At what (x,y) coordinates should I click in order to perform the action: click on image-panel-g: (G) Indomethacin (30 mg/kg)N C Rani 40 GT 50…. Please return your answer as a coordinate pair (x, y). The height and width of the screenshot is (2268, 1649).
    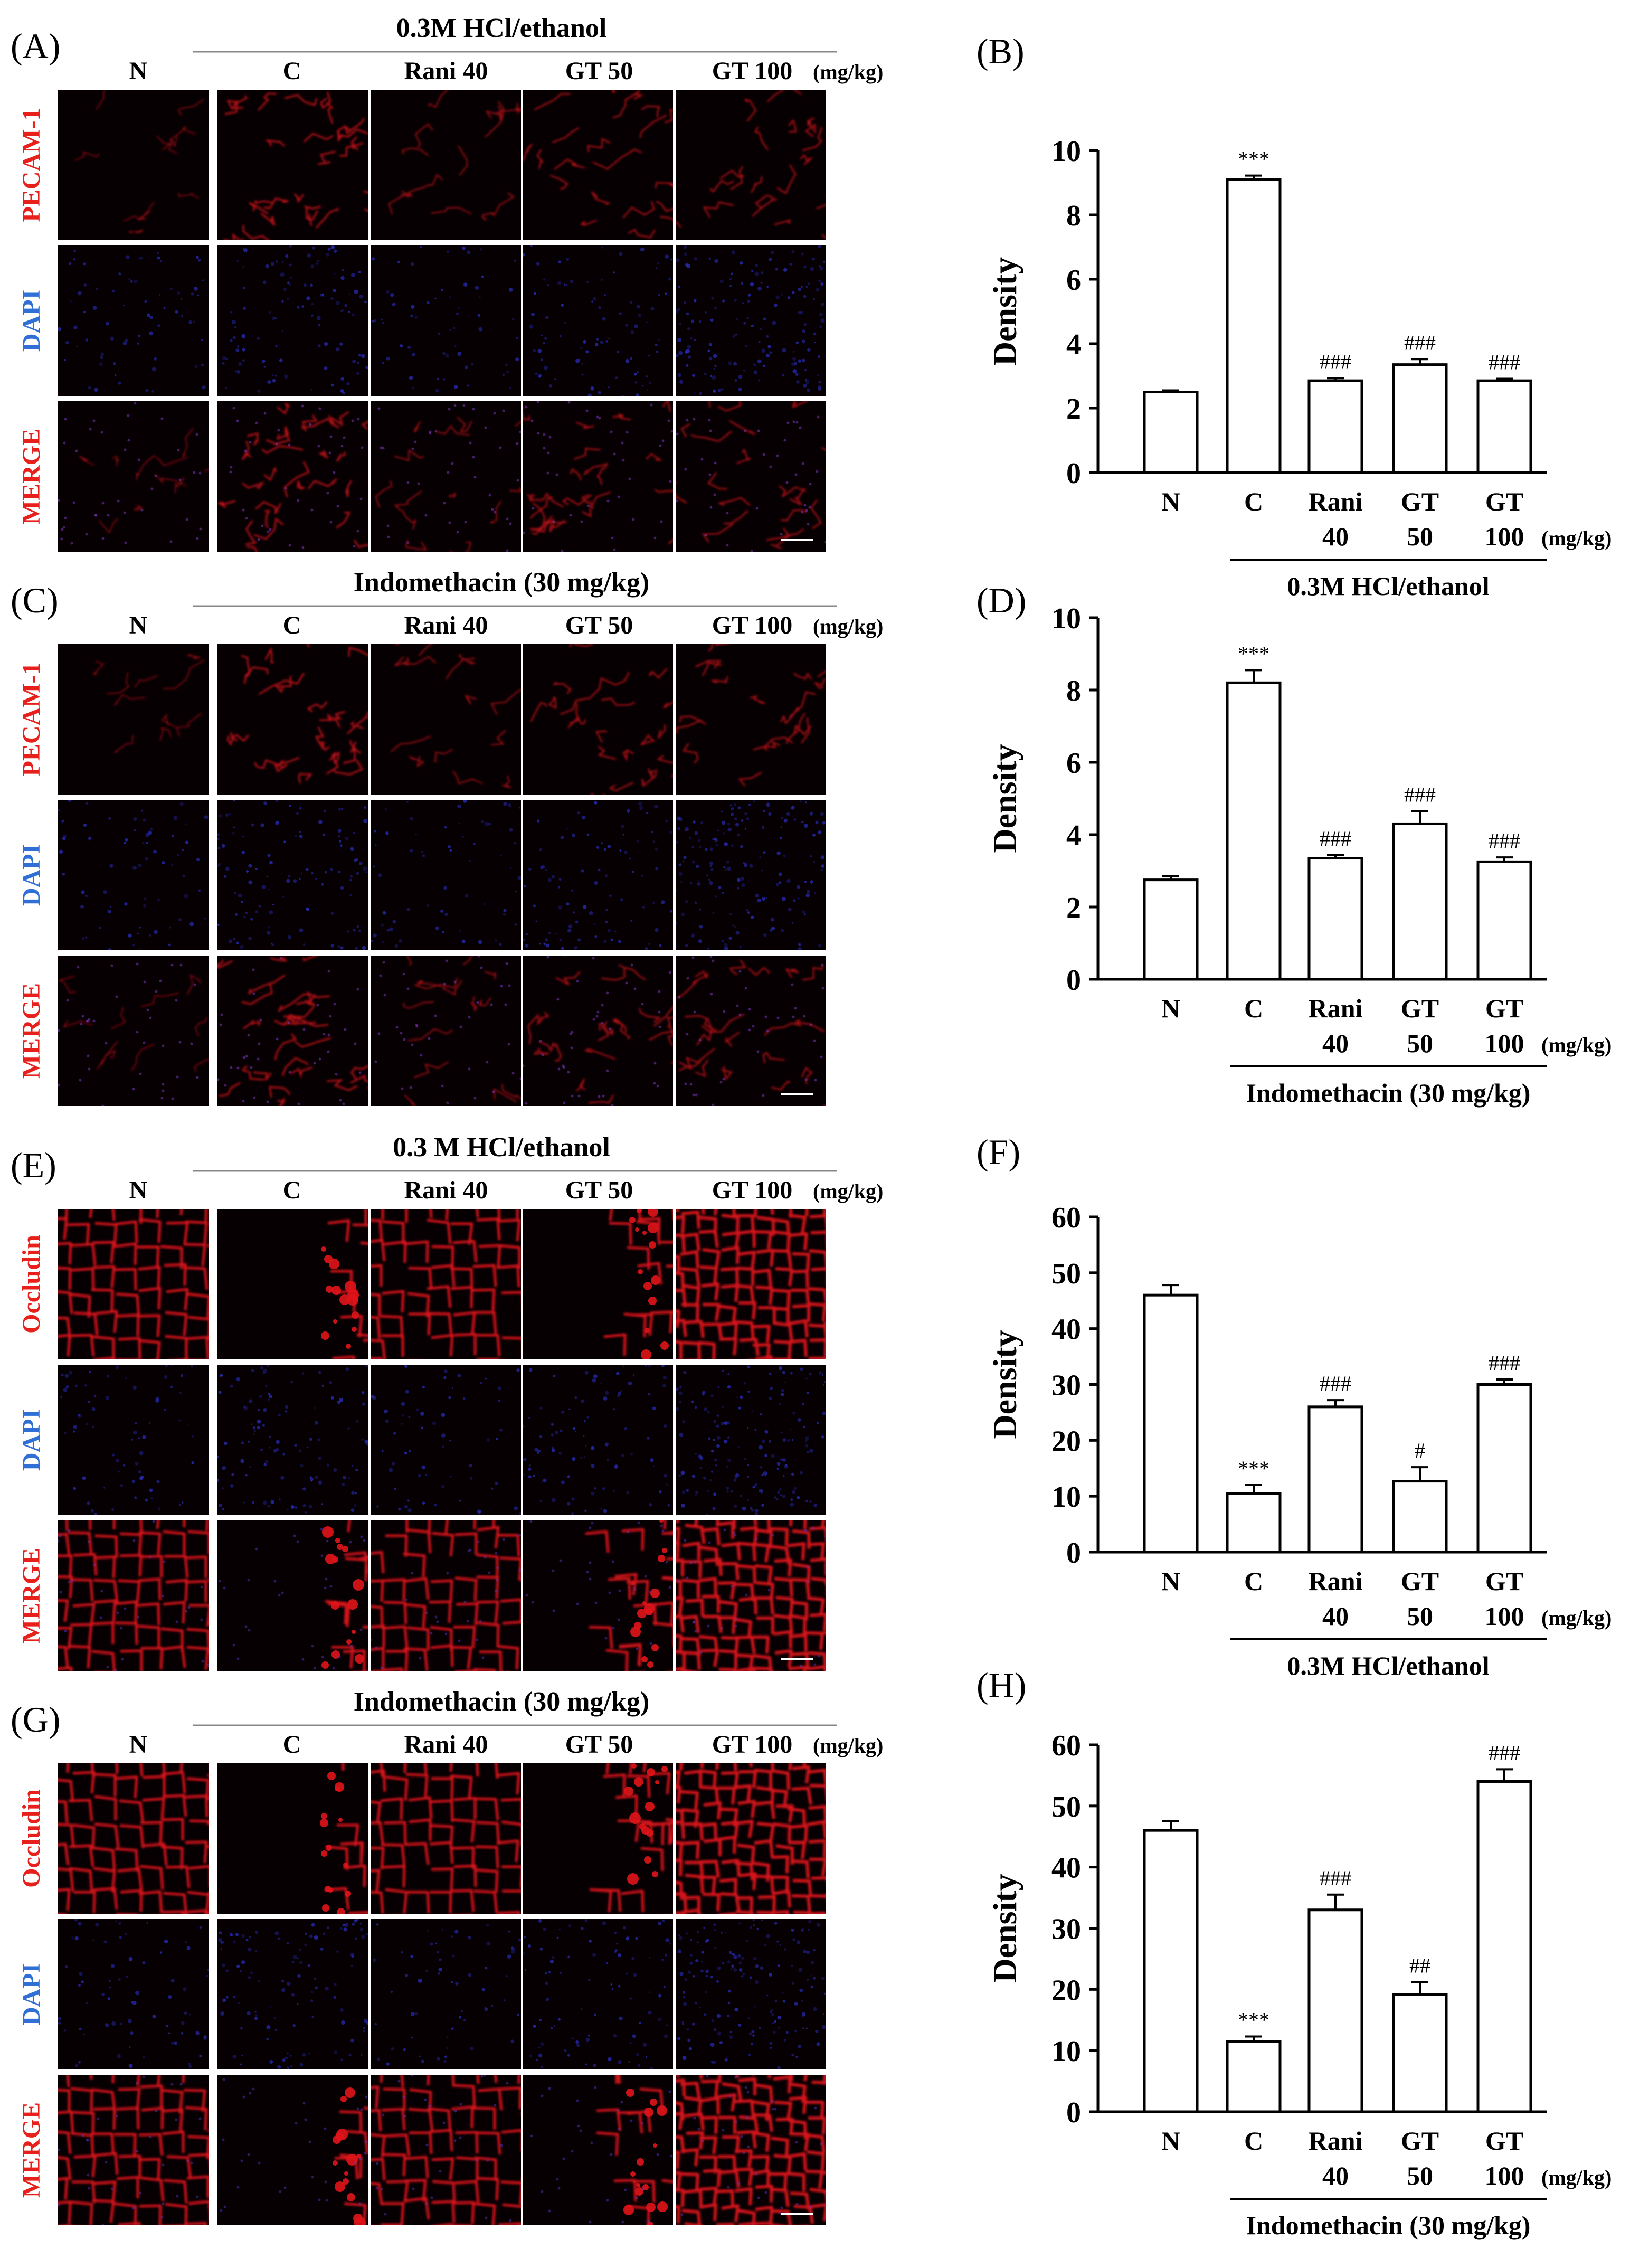
    Looking at the image, I should click on (447, 1956).